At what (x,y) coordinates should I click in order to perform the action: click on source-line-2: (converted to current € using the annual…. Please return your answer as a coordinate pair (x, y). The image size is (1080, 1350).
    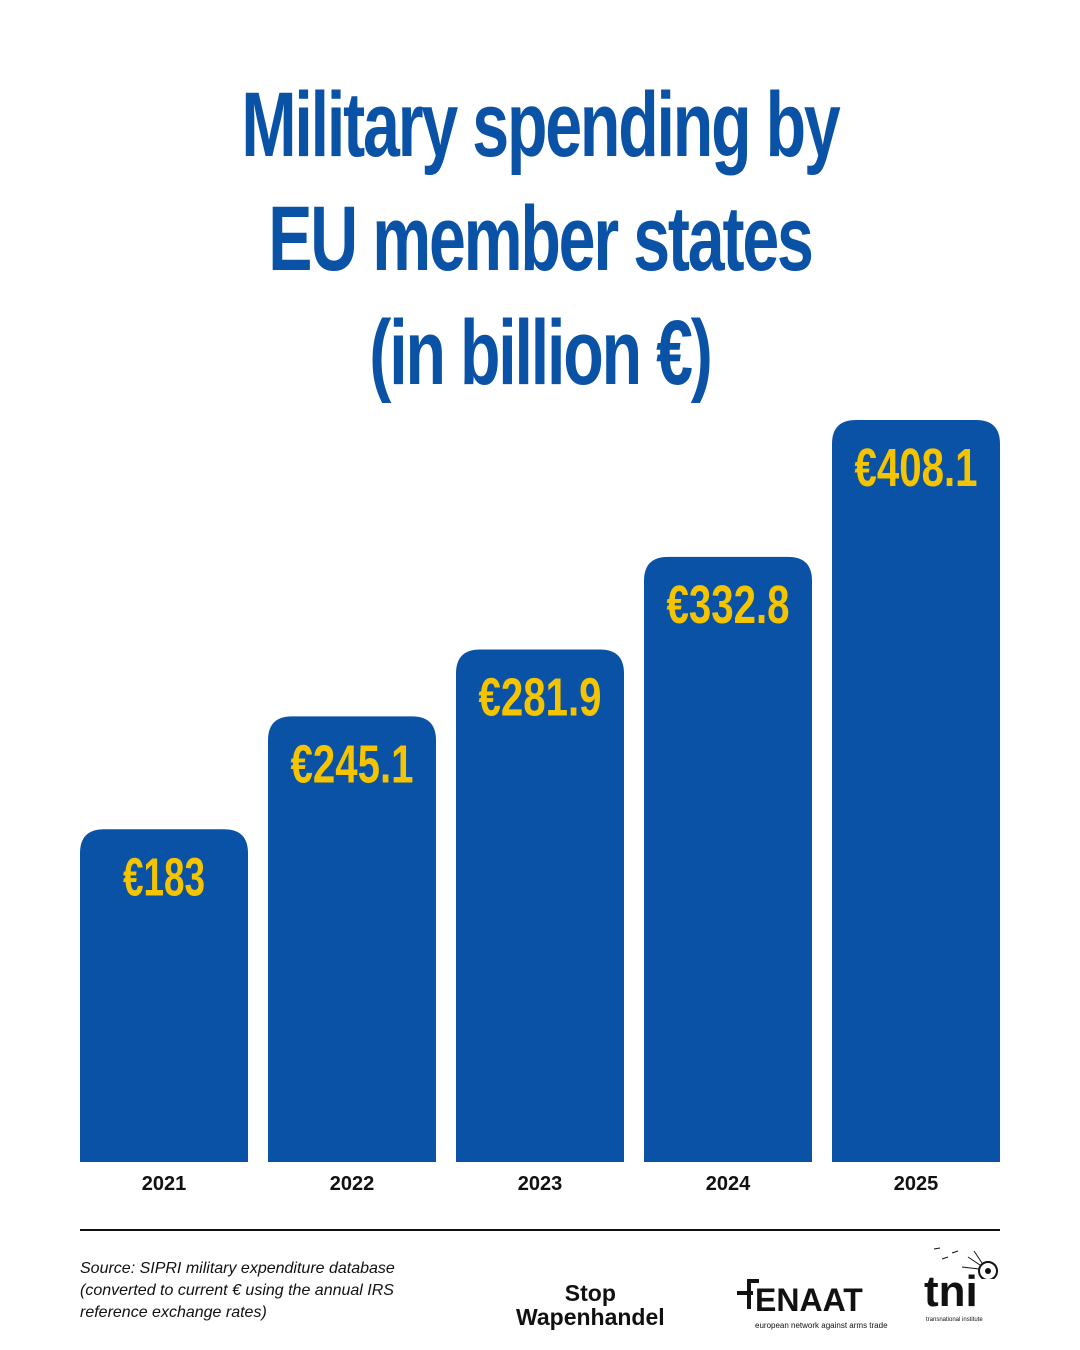
    Looking at the image, I should click on (237, 1290).